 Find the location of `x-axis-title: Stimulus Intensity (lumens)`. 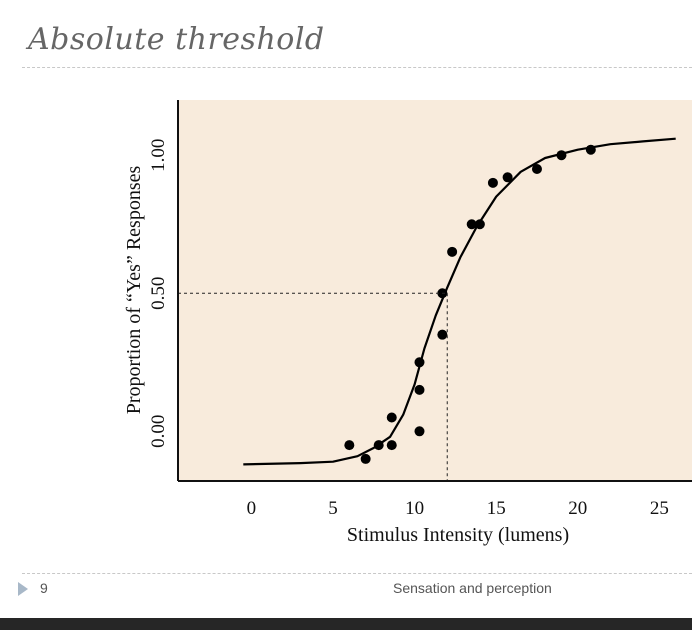

x-axis-title: Stimulus Intensity (lumens) is located at coordinates (458, 535).